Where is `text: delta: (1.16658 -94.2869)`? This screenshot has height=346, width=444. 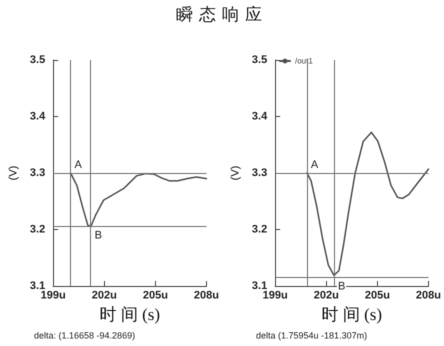 text: delta: (1.16658 -94.2869) is located at coordinates (85, 335).